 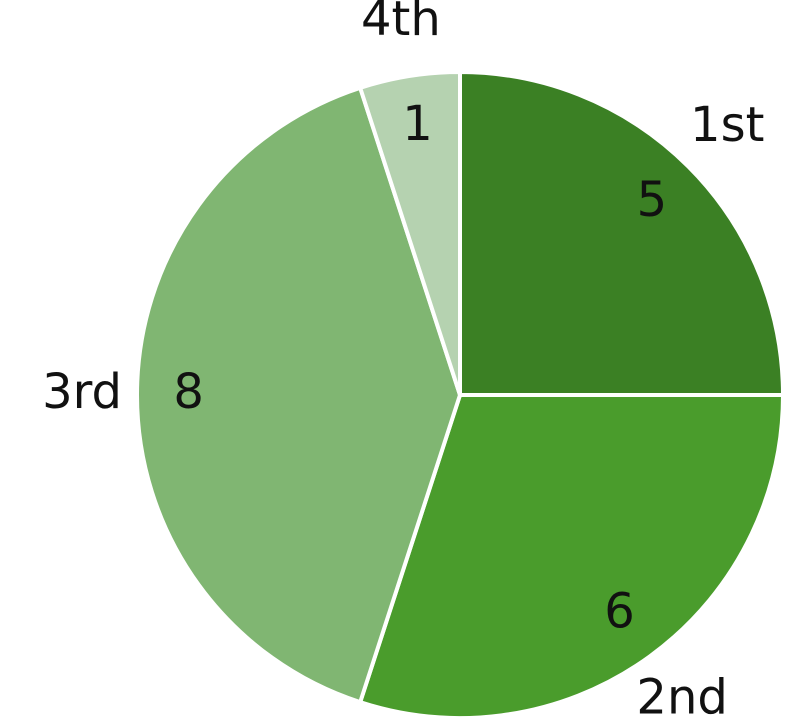 I want to click on category-label: 4th, so click(x=401, y=23).